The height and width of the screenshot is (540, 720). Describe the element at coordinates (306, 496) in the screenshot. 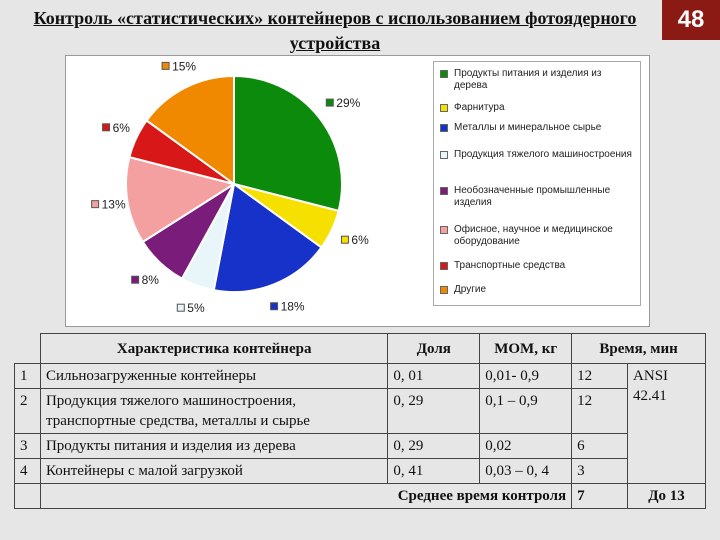

I see `average-time-label: Среднее время контроля` at that location.